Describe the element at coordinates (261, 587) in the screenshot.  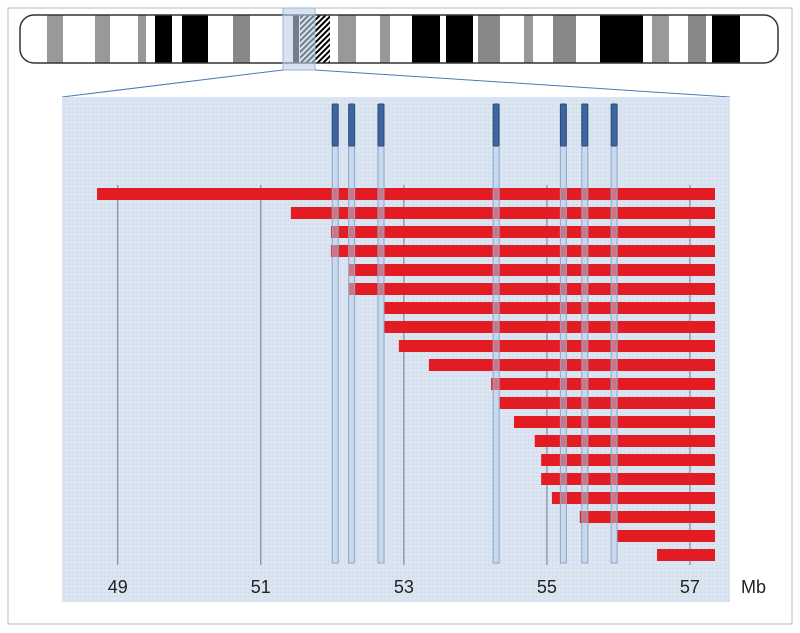
I see `x-tick-label: 51` at that location.